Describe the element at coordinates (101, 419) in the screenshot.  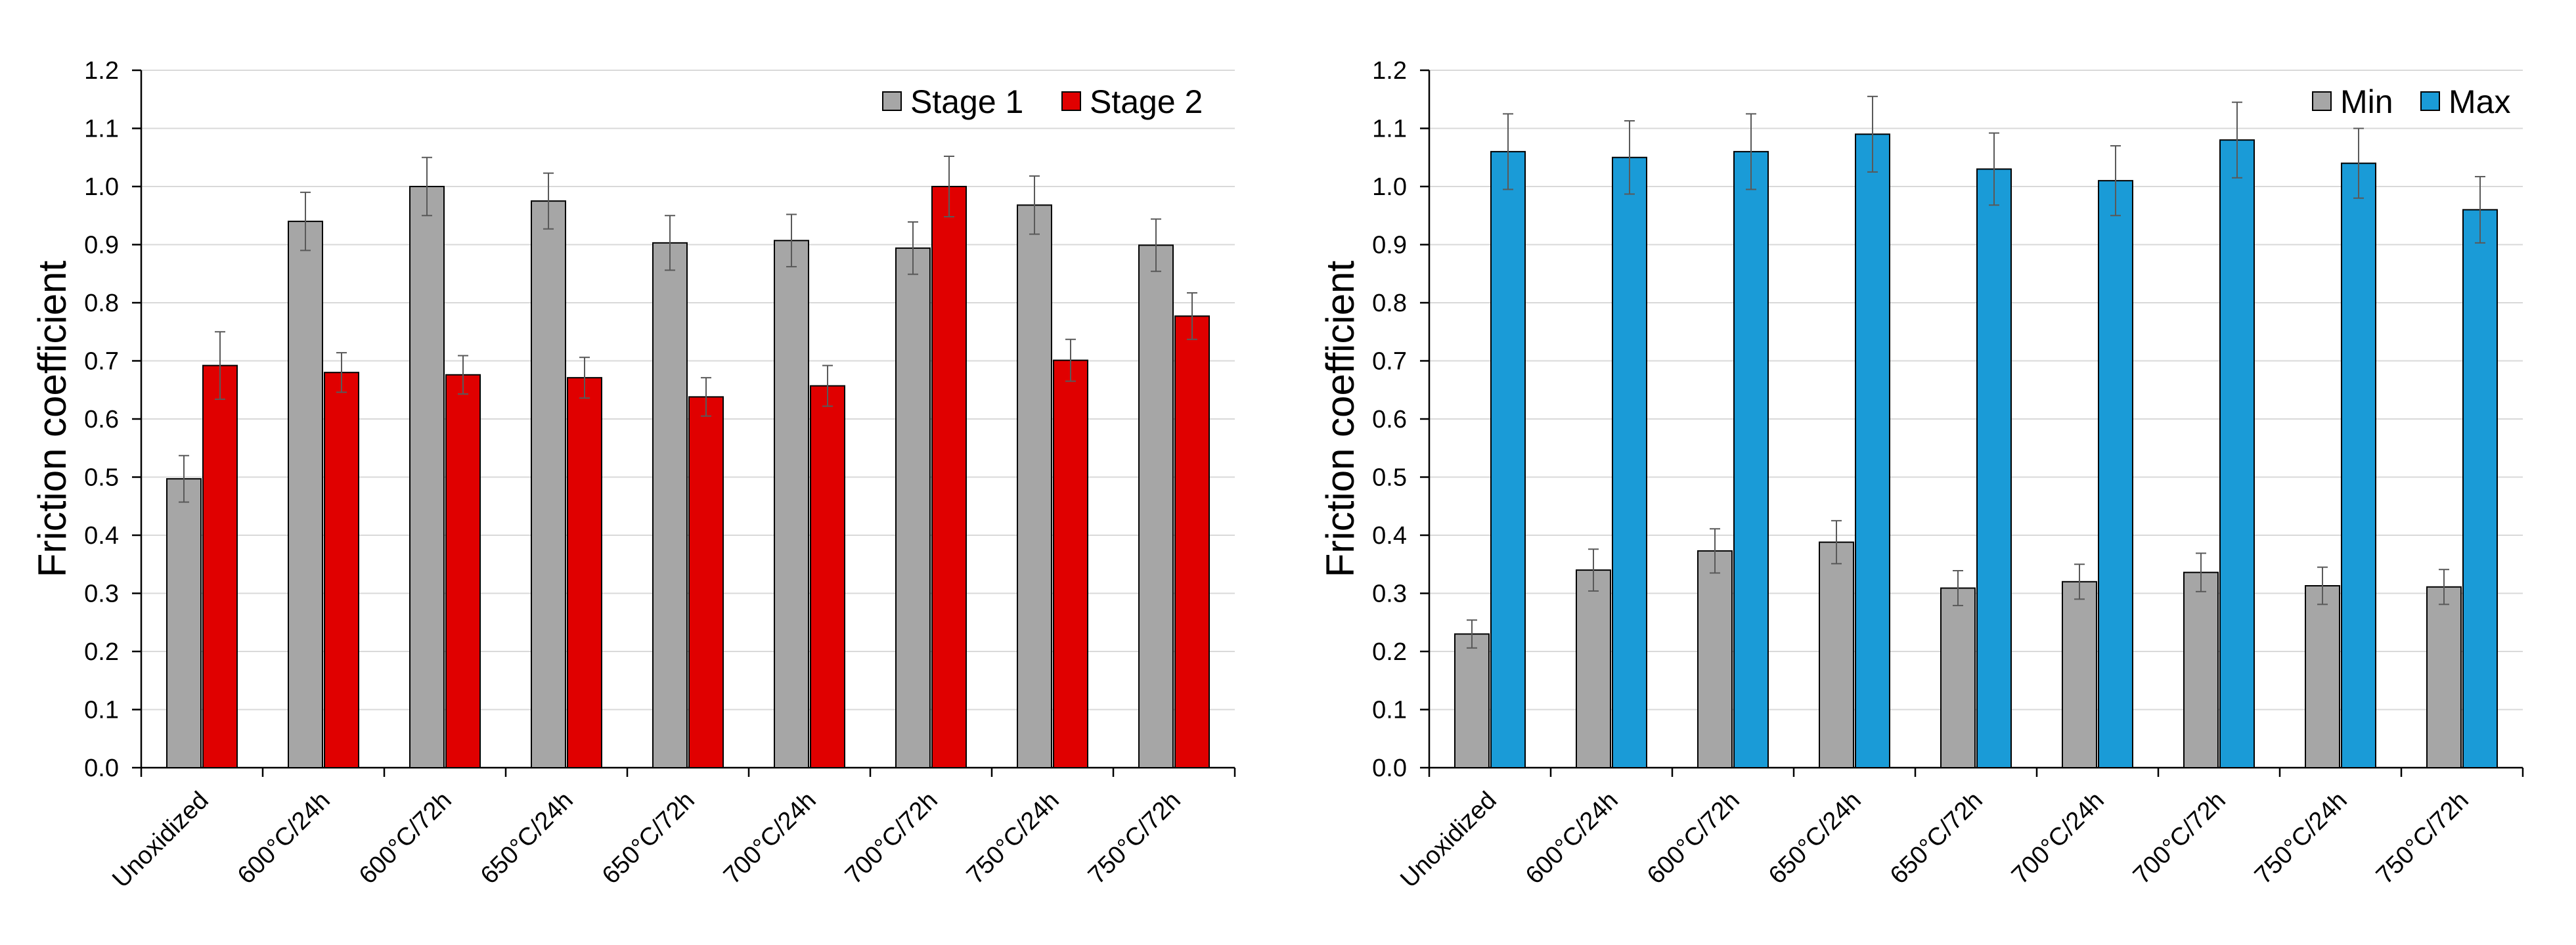
I see `y-tick-label: 0.6` at that location.